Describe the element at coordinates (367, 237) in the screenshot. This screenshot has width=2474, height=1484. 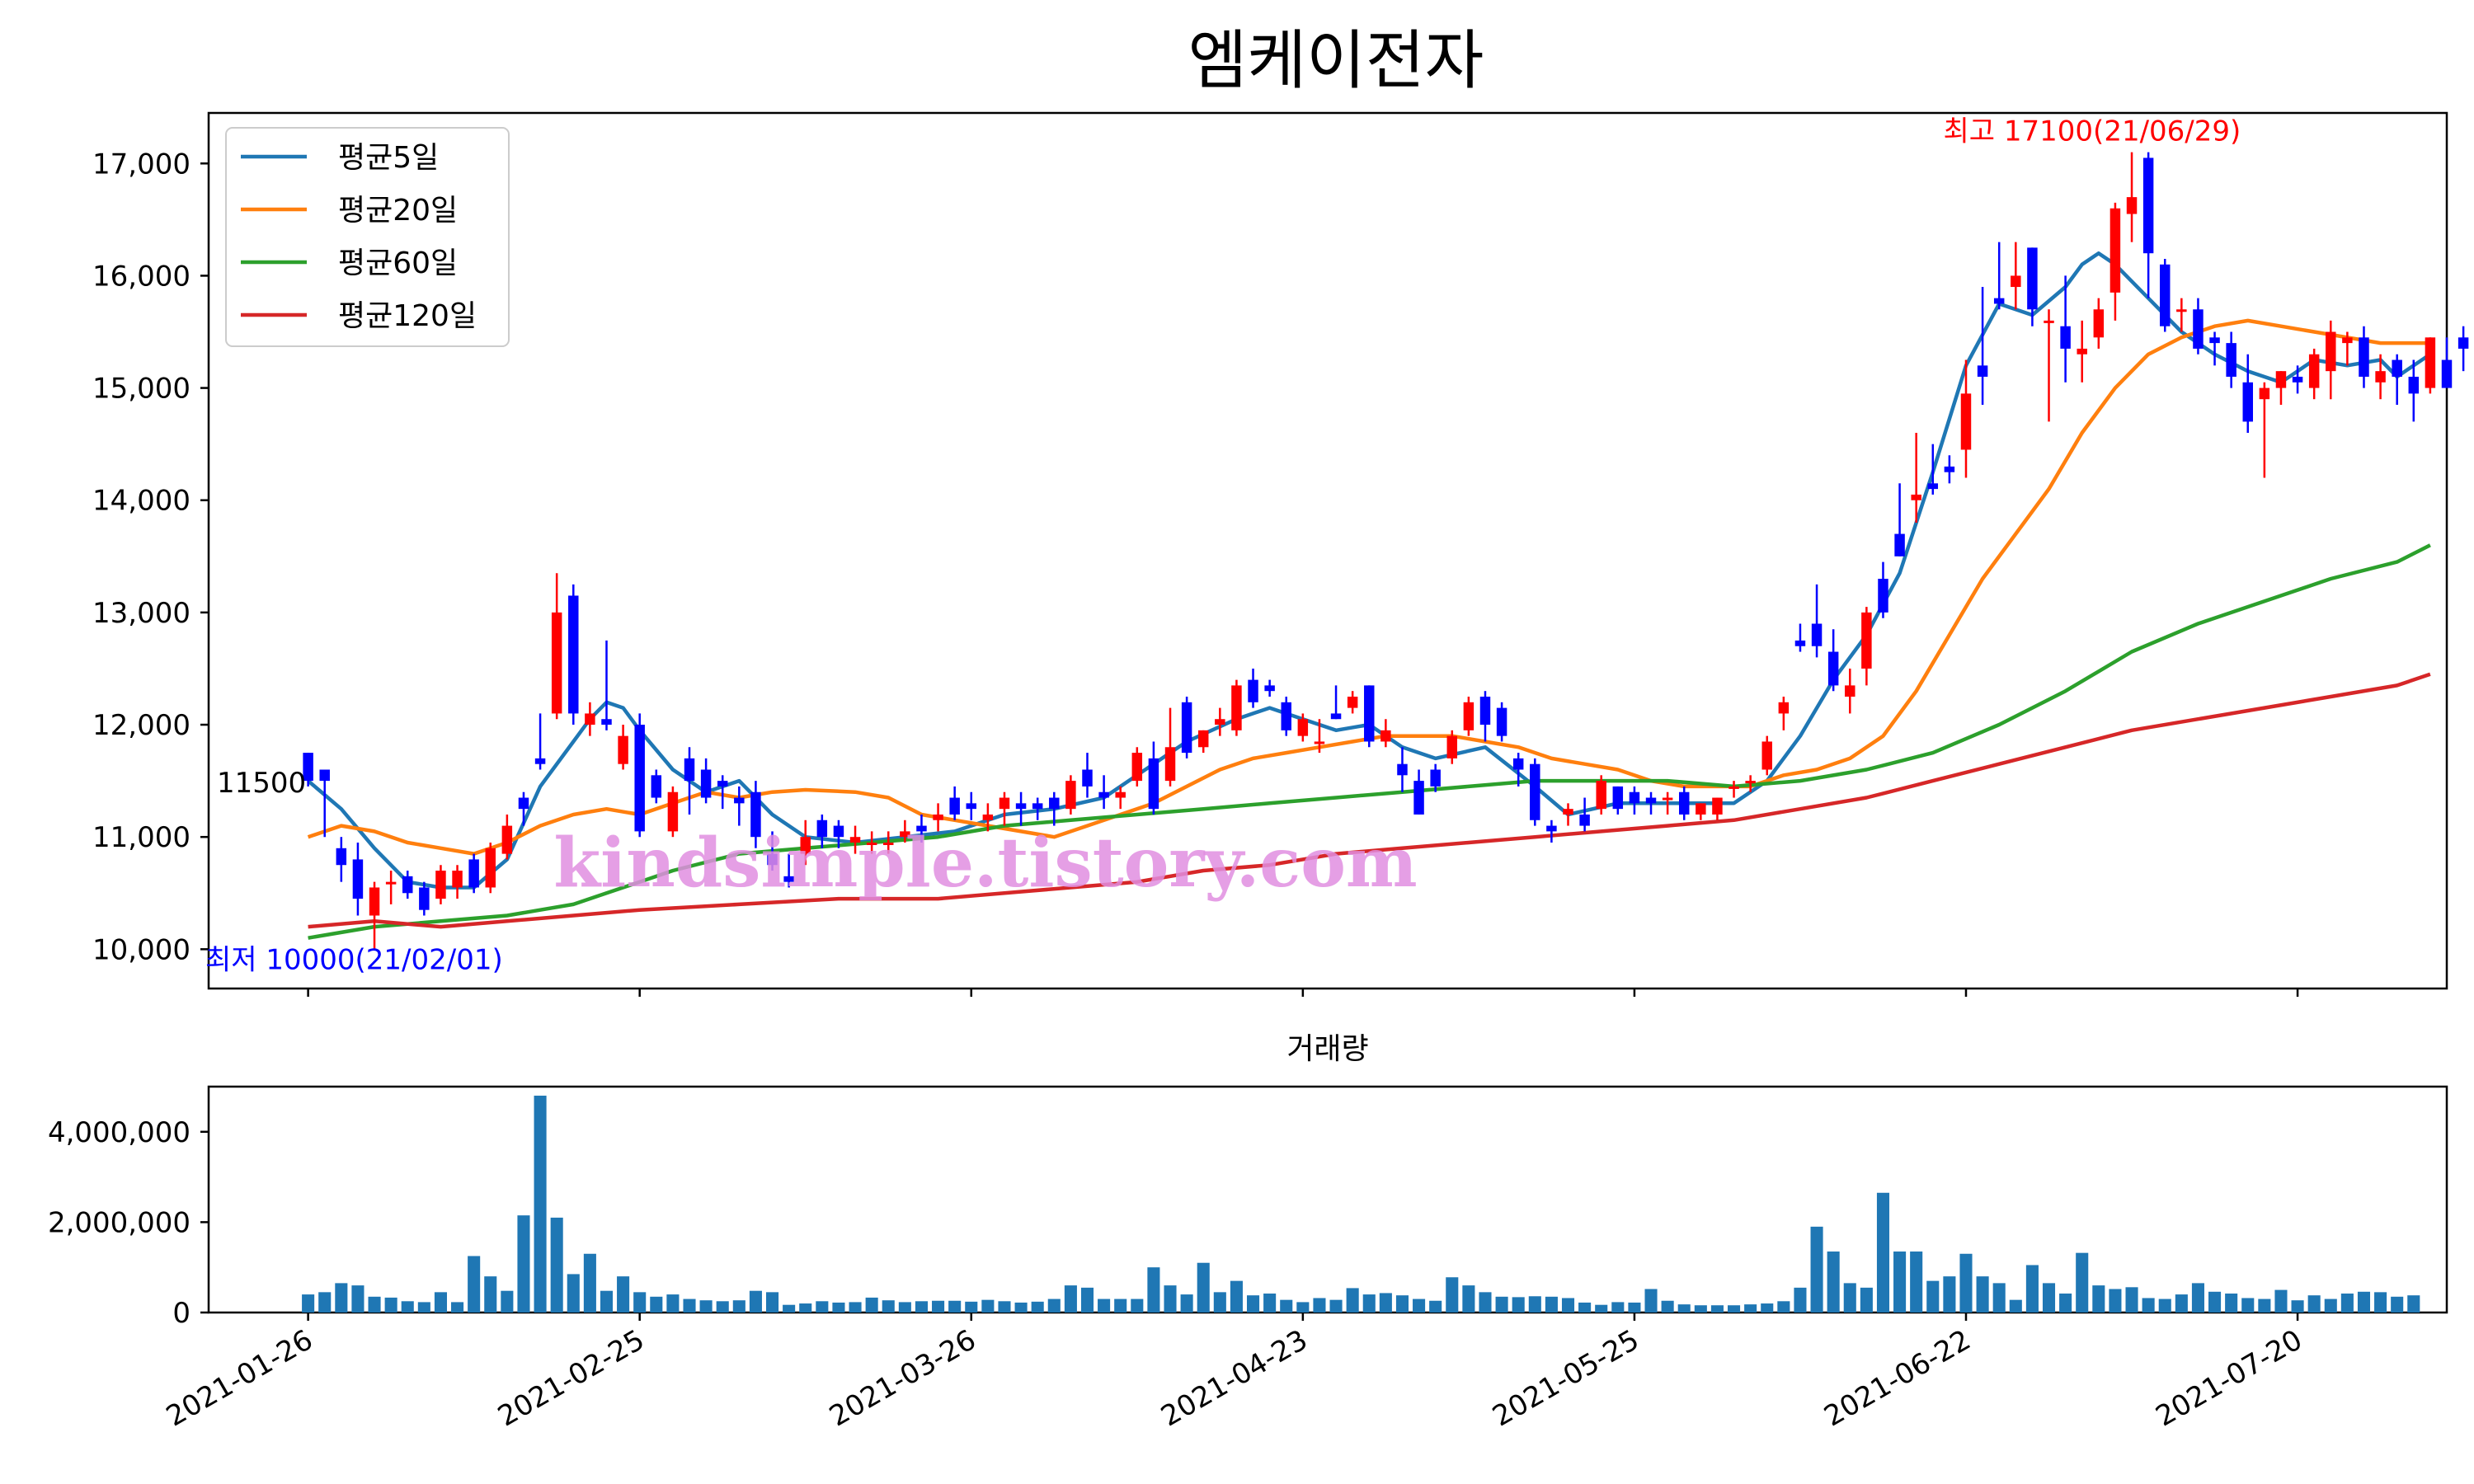
I see `legend-box` at that location.